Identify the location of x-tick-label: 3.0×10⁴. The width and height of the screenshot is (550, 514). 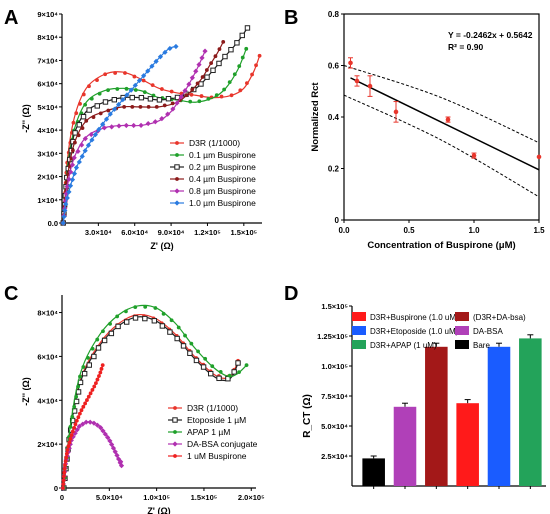
(98, 232).